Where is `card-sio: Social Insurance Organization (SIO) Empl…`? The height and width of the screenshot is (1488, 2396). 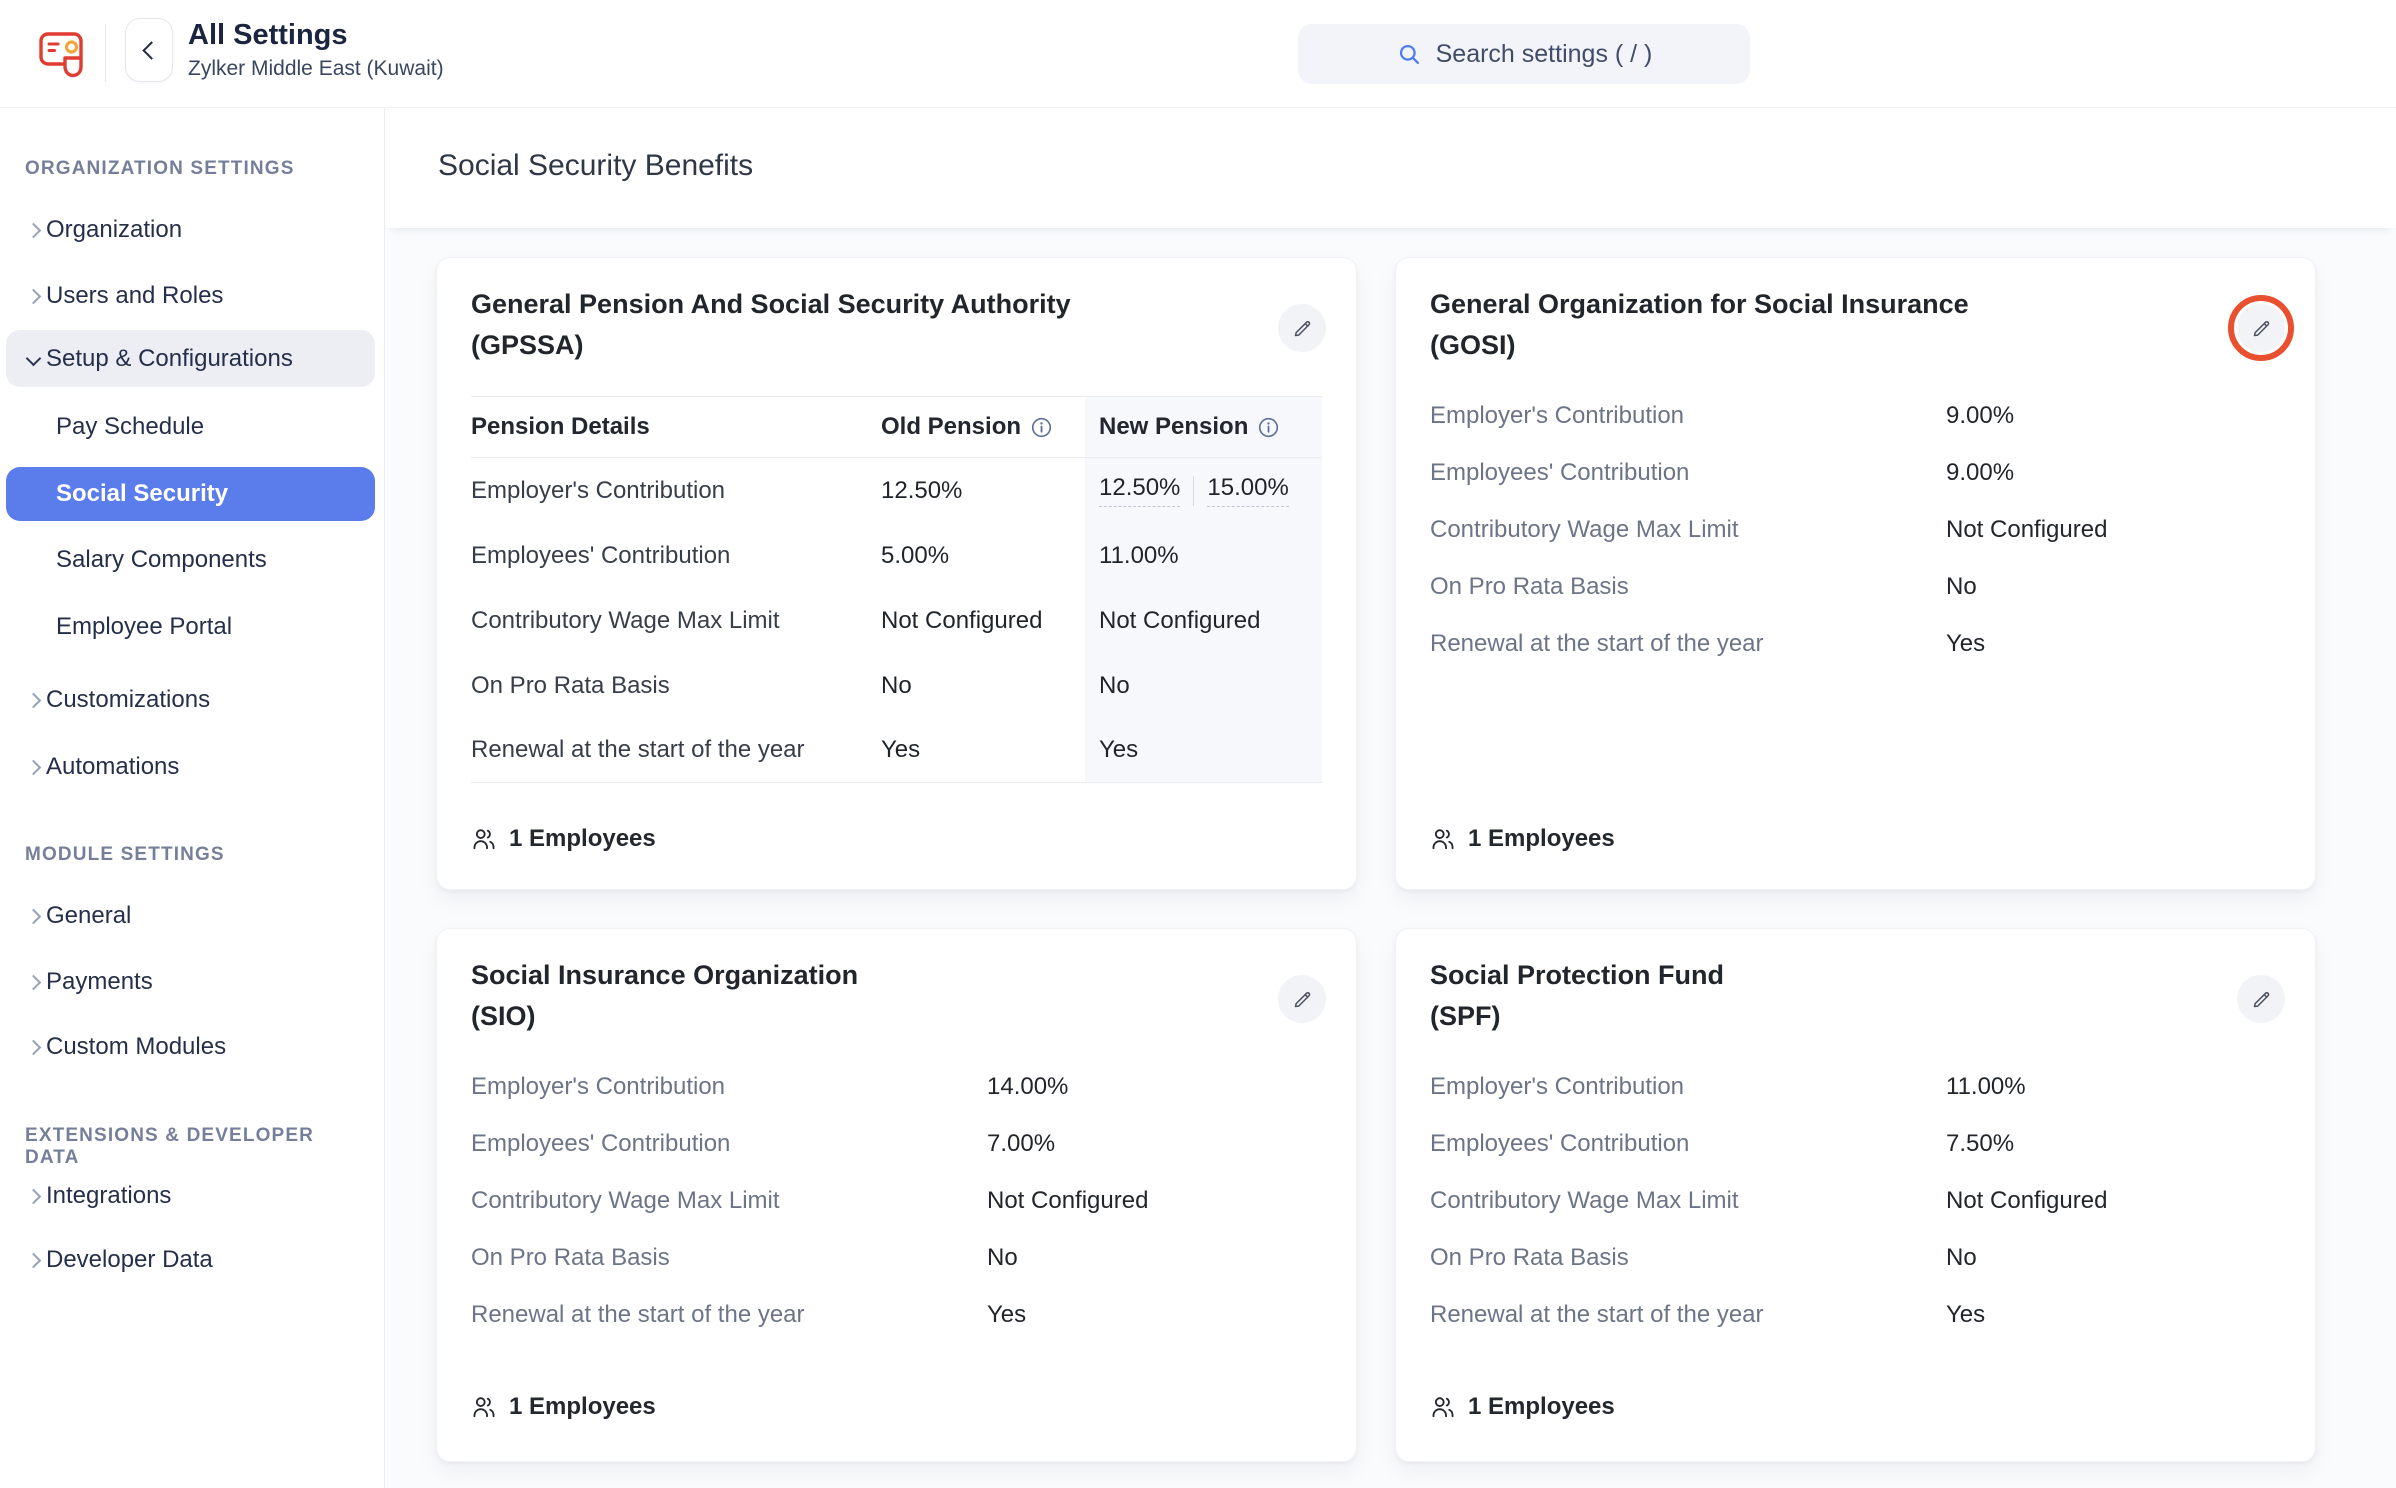
card-sio: Social Insurance Organization (SIO) Empl… is located at coordinates (896, 1195).